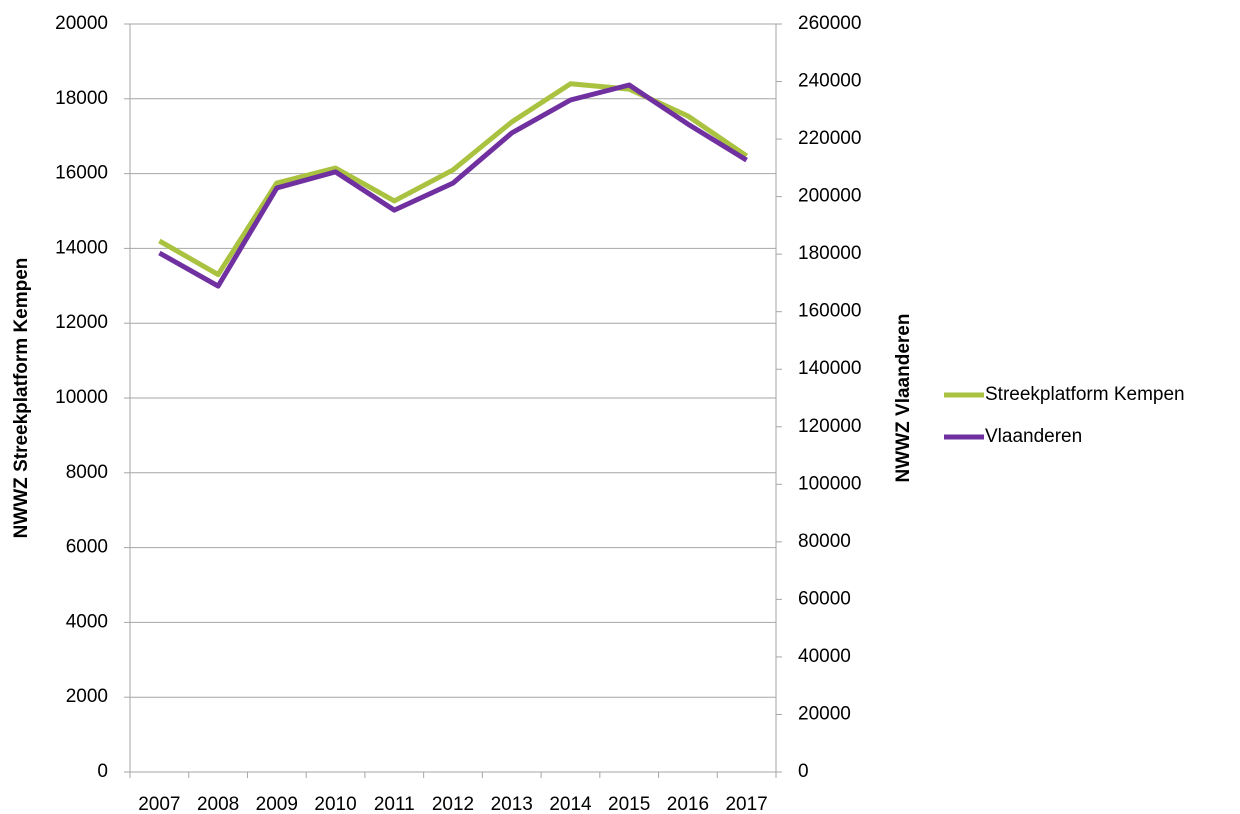 This screenshot has height=814, width=1240. Describe the element at coordinates (81, 23) in the screenshot. I see `y-tick-label: 20000` at that location.